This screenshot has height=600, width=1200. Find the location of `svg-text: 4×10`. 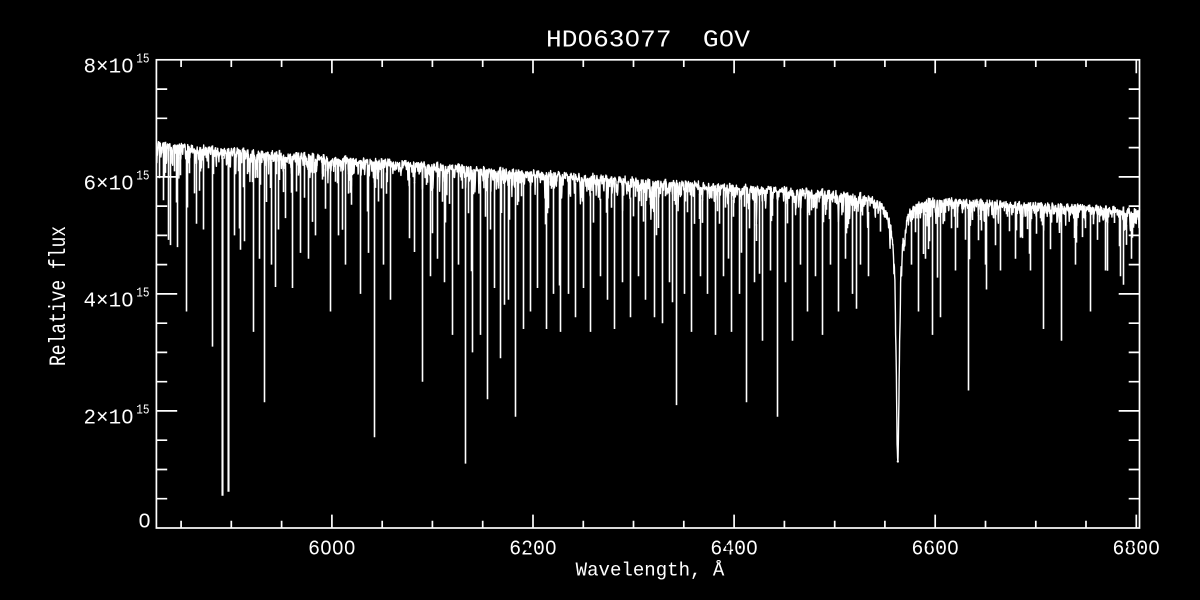

svg-text: 4×10 is located at coordinates (109, 302).